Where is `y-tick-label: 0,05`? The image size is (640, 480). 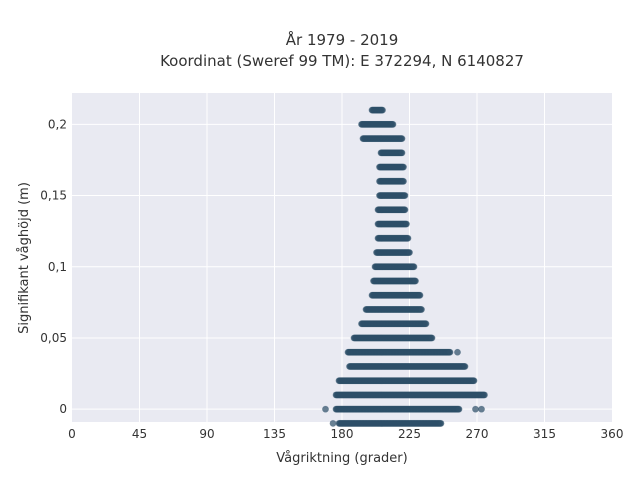
y-tick-label: 0,05 is located at coordinates (53, 338).